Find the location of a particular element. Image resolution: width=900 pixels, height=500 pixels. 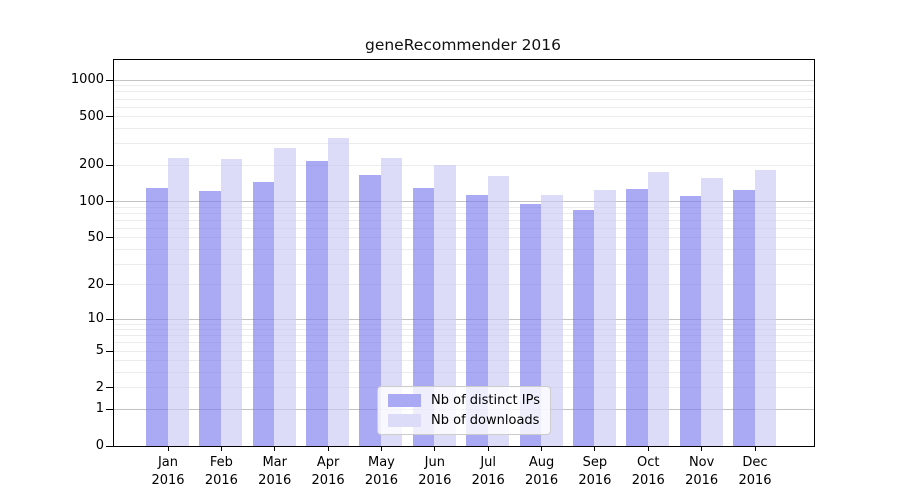

y-tick-label: 5 is located at coordinates (99, 351).